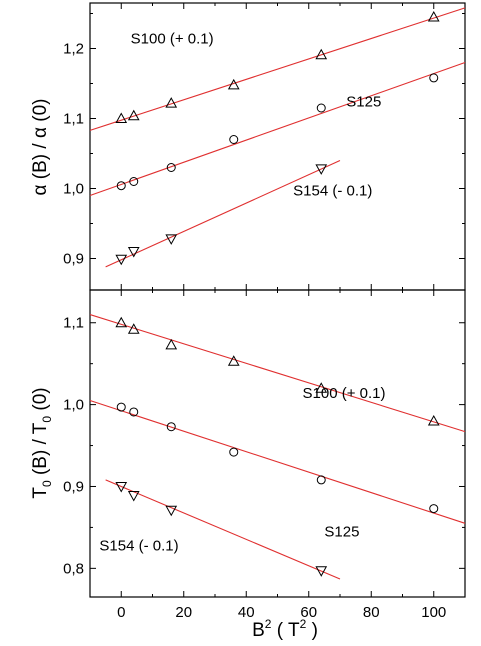 The image size is (481, 646). I want to click on bottom-series-label-1: S125, so click(341, 531).